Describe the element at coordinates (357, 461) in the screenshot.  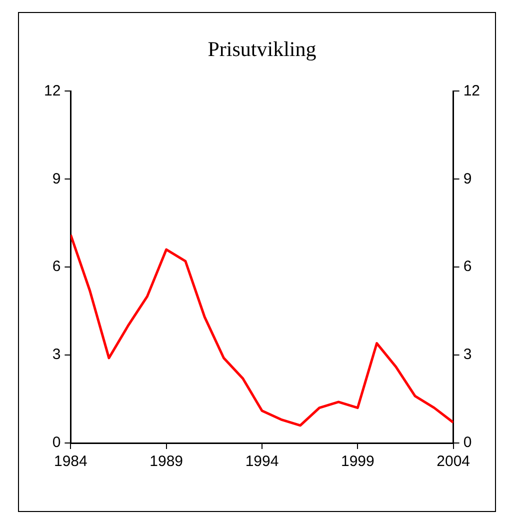
I see `x-tick-label: 1999` at that location.